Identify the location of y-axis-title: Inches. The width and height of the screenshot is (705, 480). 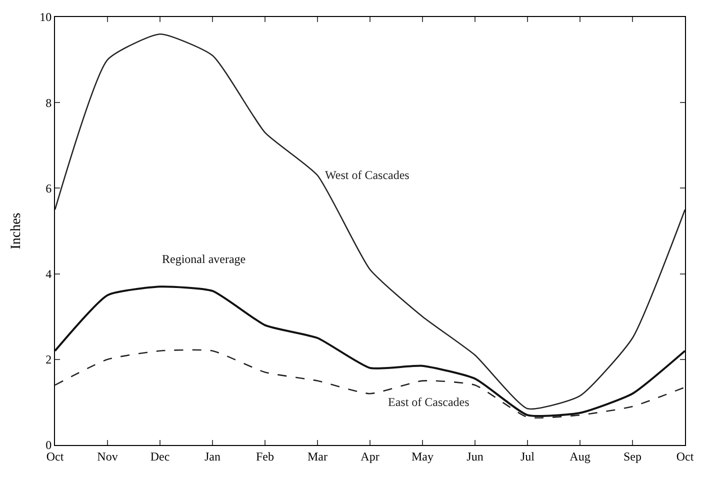
(16, 231).